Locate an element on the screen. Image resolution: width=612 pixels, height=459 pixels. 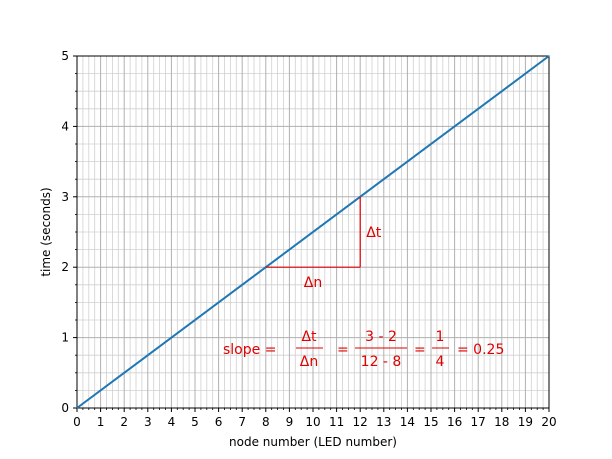
x-tick-label: 19 is located at coordinates (525, 422).